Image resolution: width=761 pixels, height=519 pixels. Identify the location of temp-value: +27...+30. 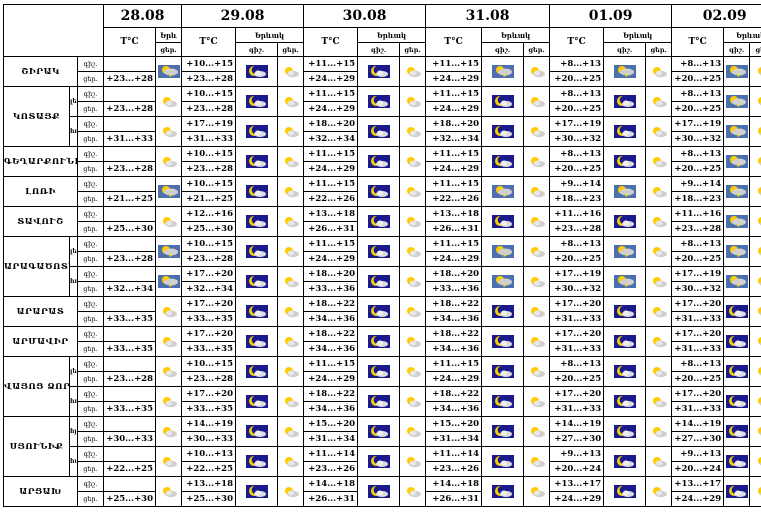
(577, 439).